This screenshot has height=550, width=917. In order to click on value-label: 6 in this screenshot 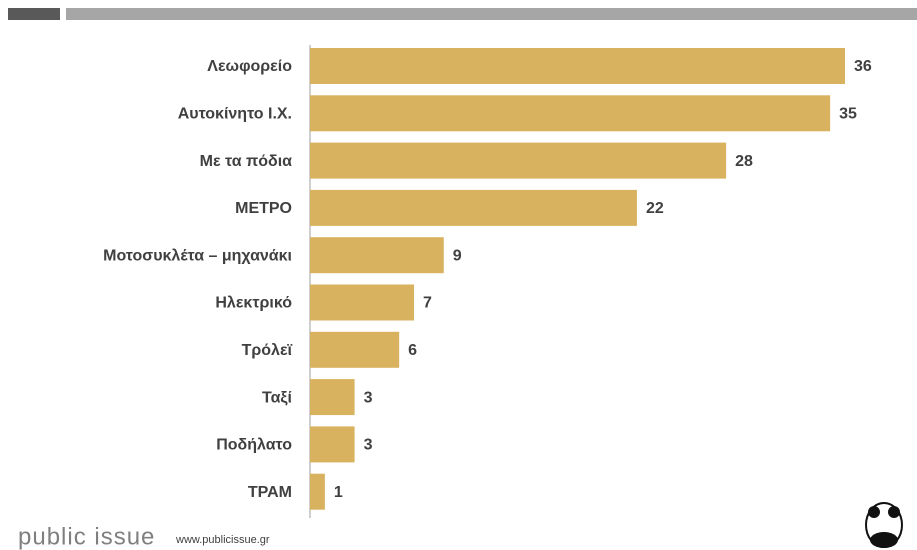, I will do `click(412, 350)`.